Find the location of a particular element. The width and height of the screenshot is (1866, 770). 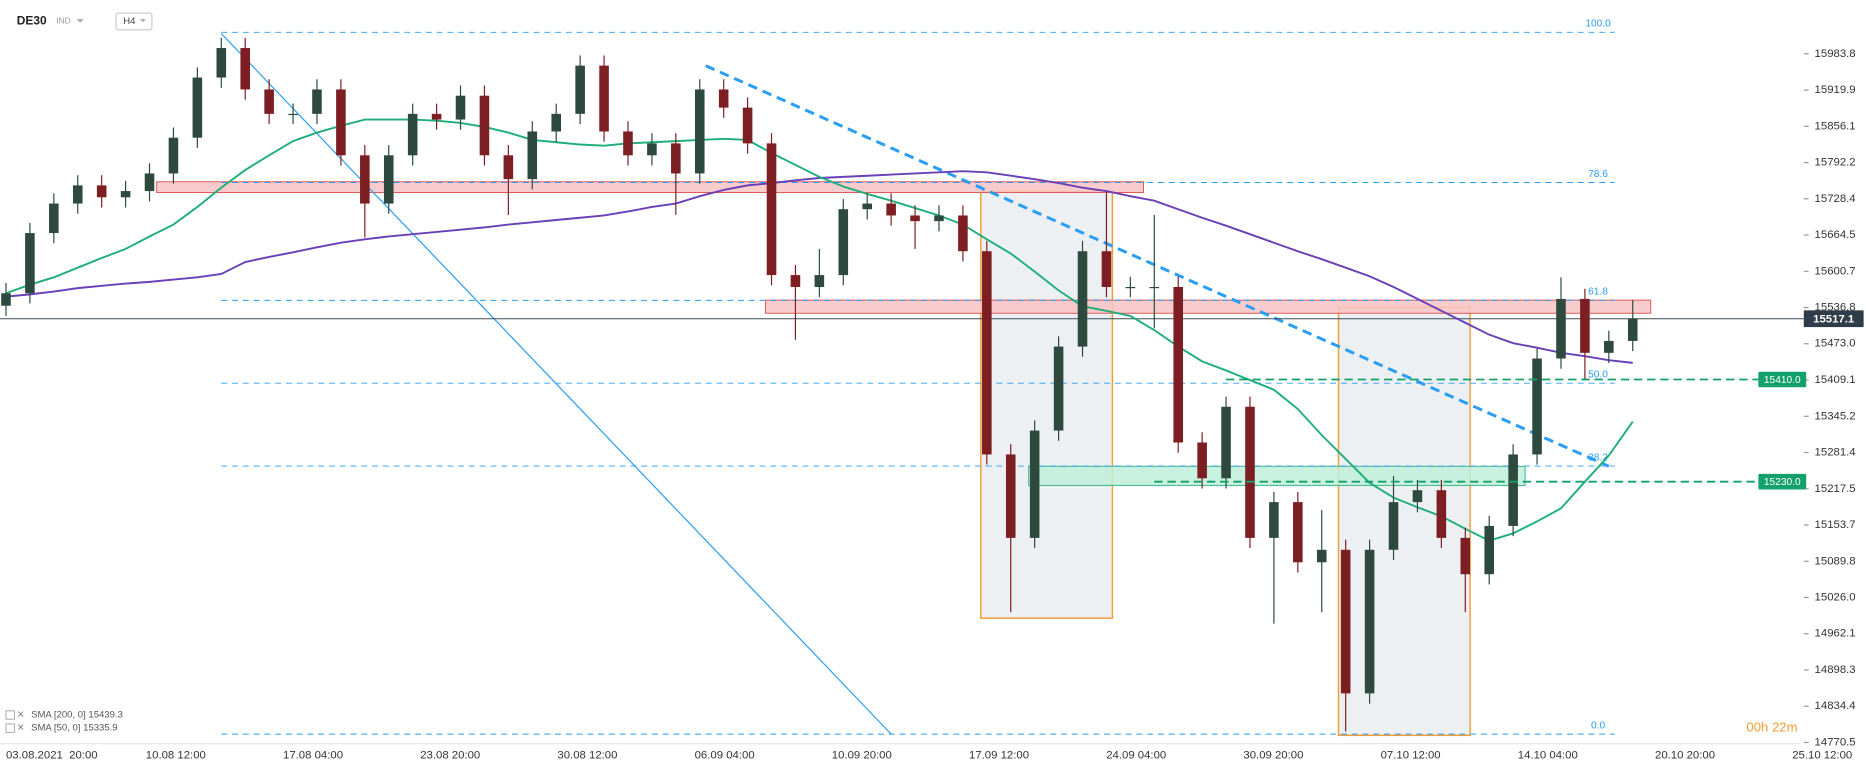

y-tick-label: 15536.8 is located at coordinates (1835, 308).